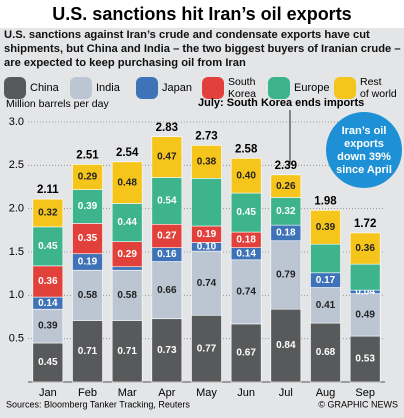  What do you see at coordinates (48, 393) in the screenshot?
I see `x-tick-label: Jan` at bounding box center [48, 393].